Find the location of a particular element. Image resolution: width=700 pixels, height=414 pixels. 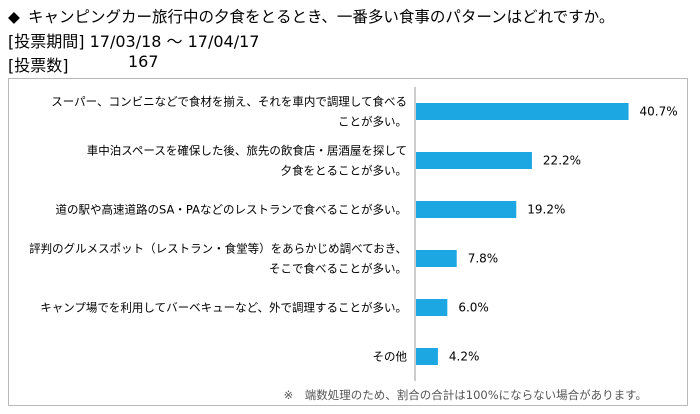

value-label-0: 40.7% is located at coordinates (659, 112).